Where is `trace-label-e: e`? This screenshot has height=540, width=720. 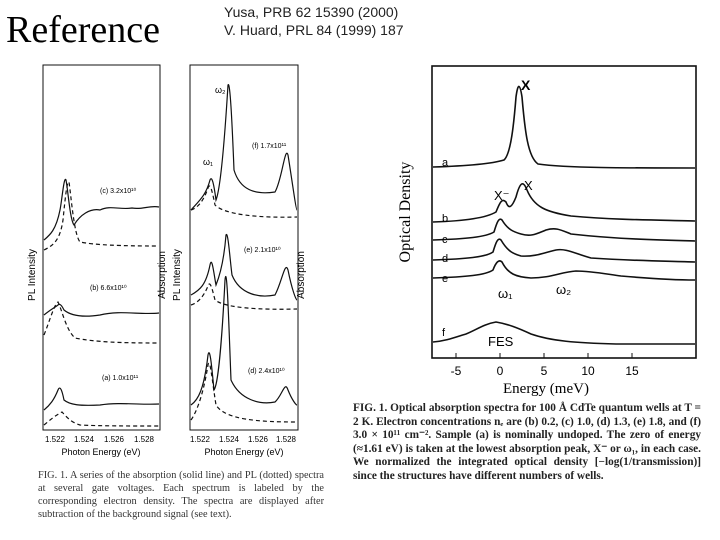
trace-label-e: e is located at coordinates (445, 279).